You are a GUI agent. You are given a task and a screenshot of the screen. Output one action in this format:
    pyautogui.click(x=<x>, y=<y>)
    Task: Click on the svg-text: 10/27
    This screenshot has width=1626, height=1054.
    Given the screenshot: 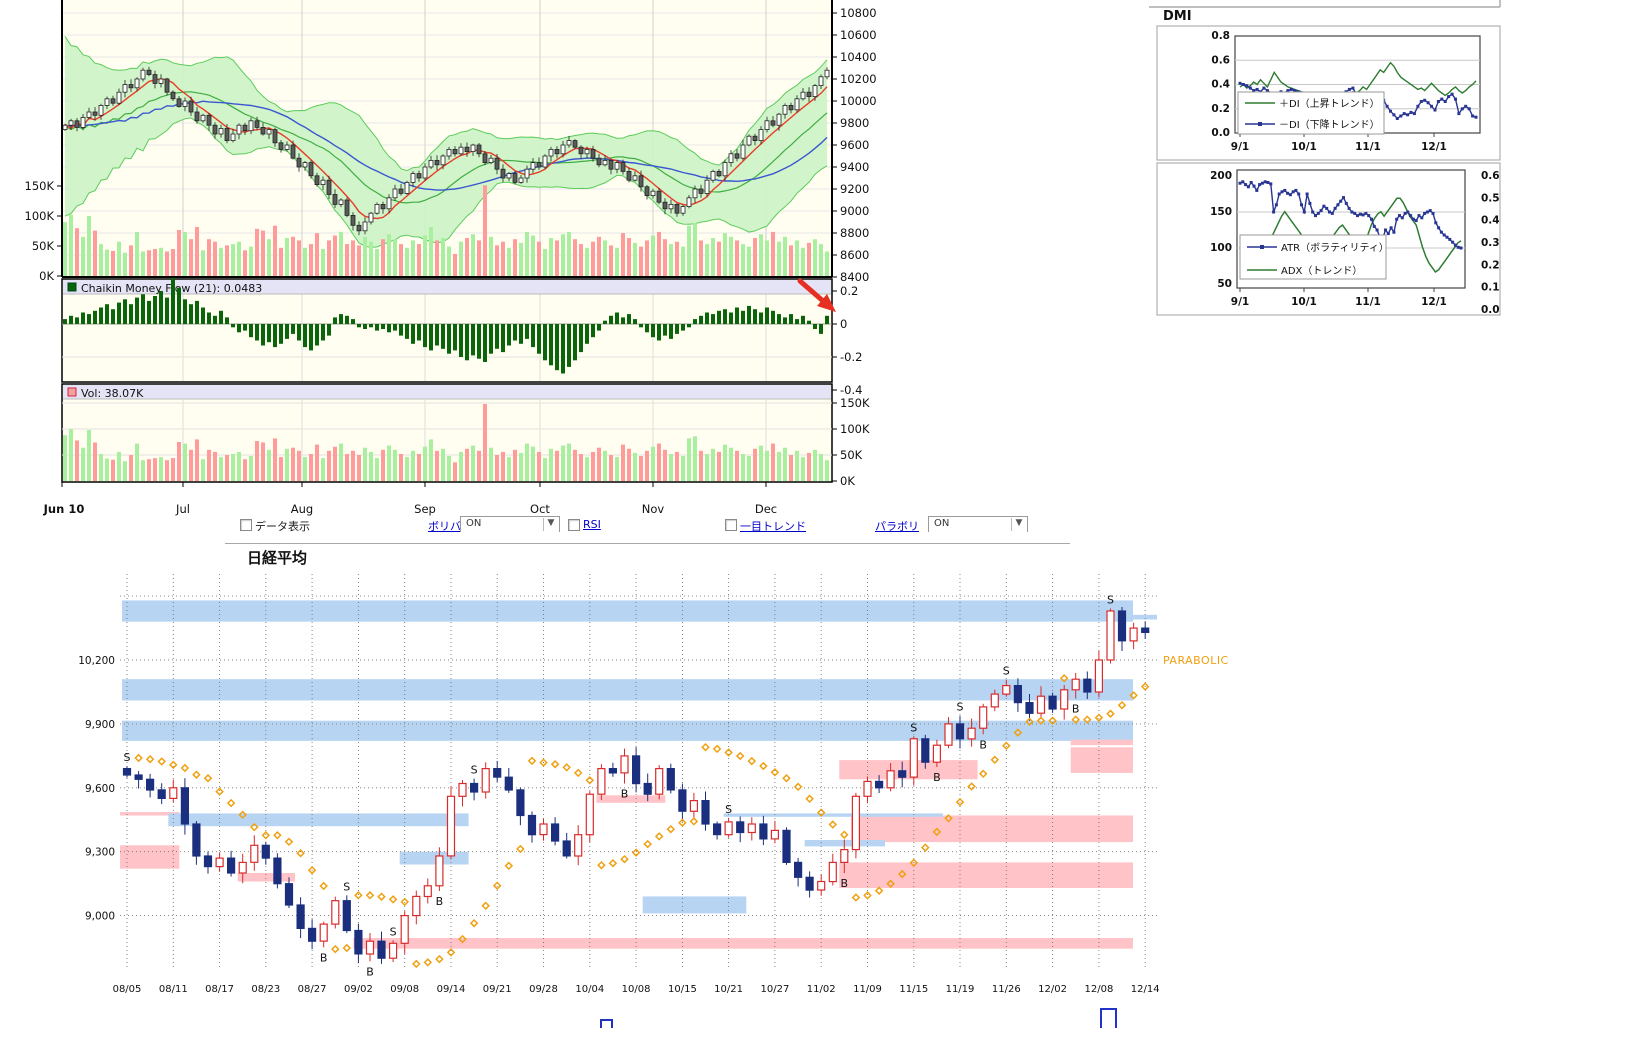 What is the action you would take?
    pyautogui.click(x=774, y=989)
    